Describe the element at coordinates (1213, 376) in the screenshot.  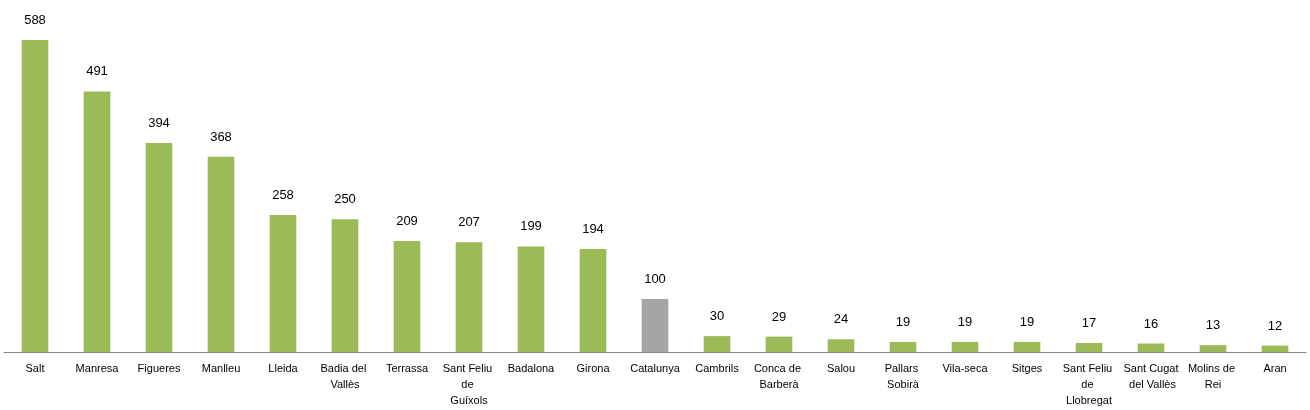
I see `x-tick-label: Molins de Rei` at that location.